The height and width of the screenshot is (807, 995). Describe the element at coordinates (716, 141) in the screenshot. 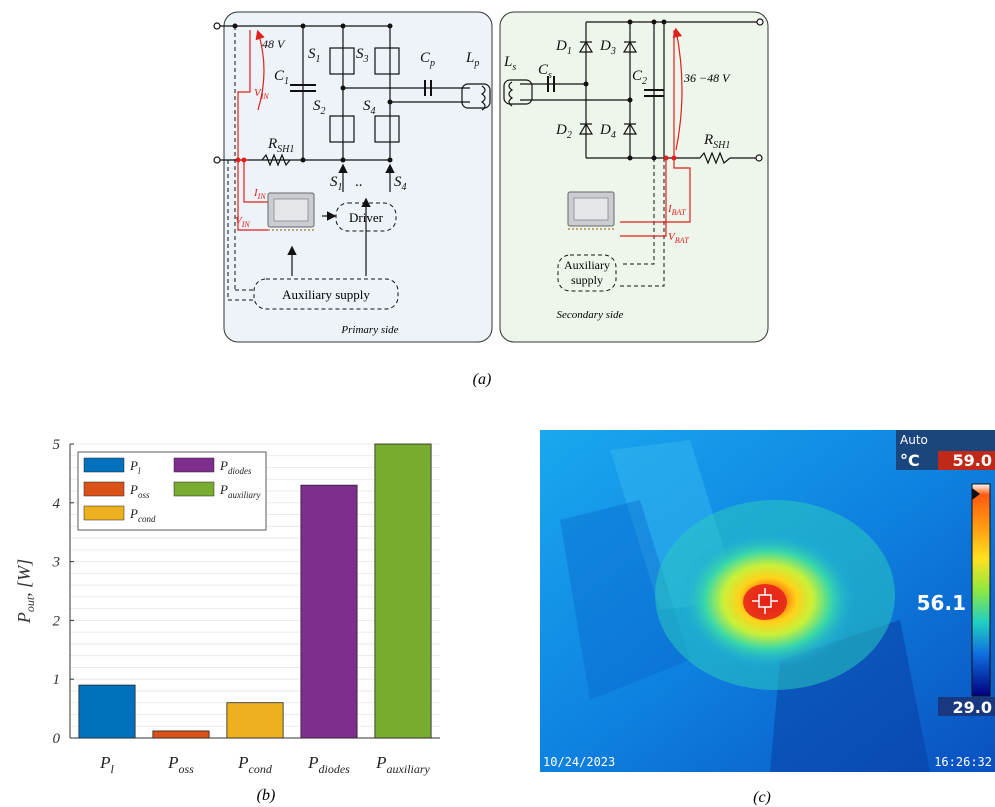

I see `rsh-secondary-label: RSH1` at that location.